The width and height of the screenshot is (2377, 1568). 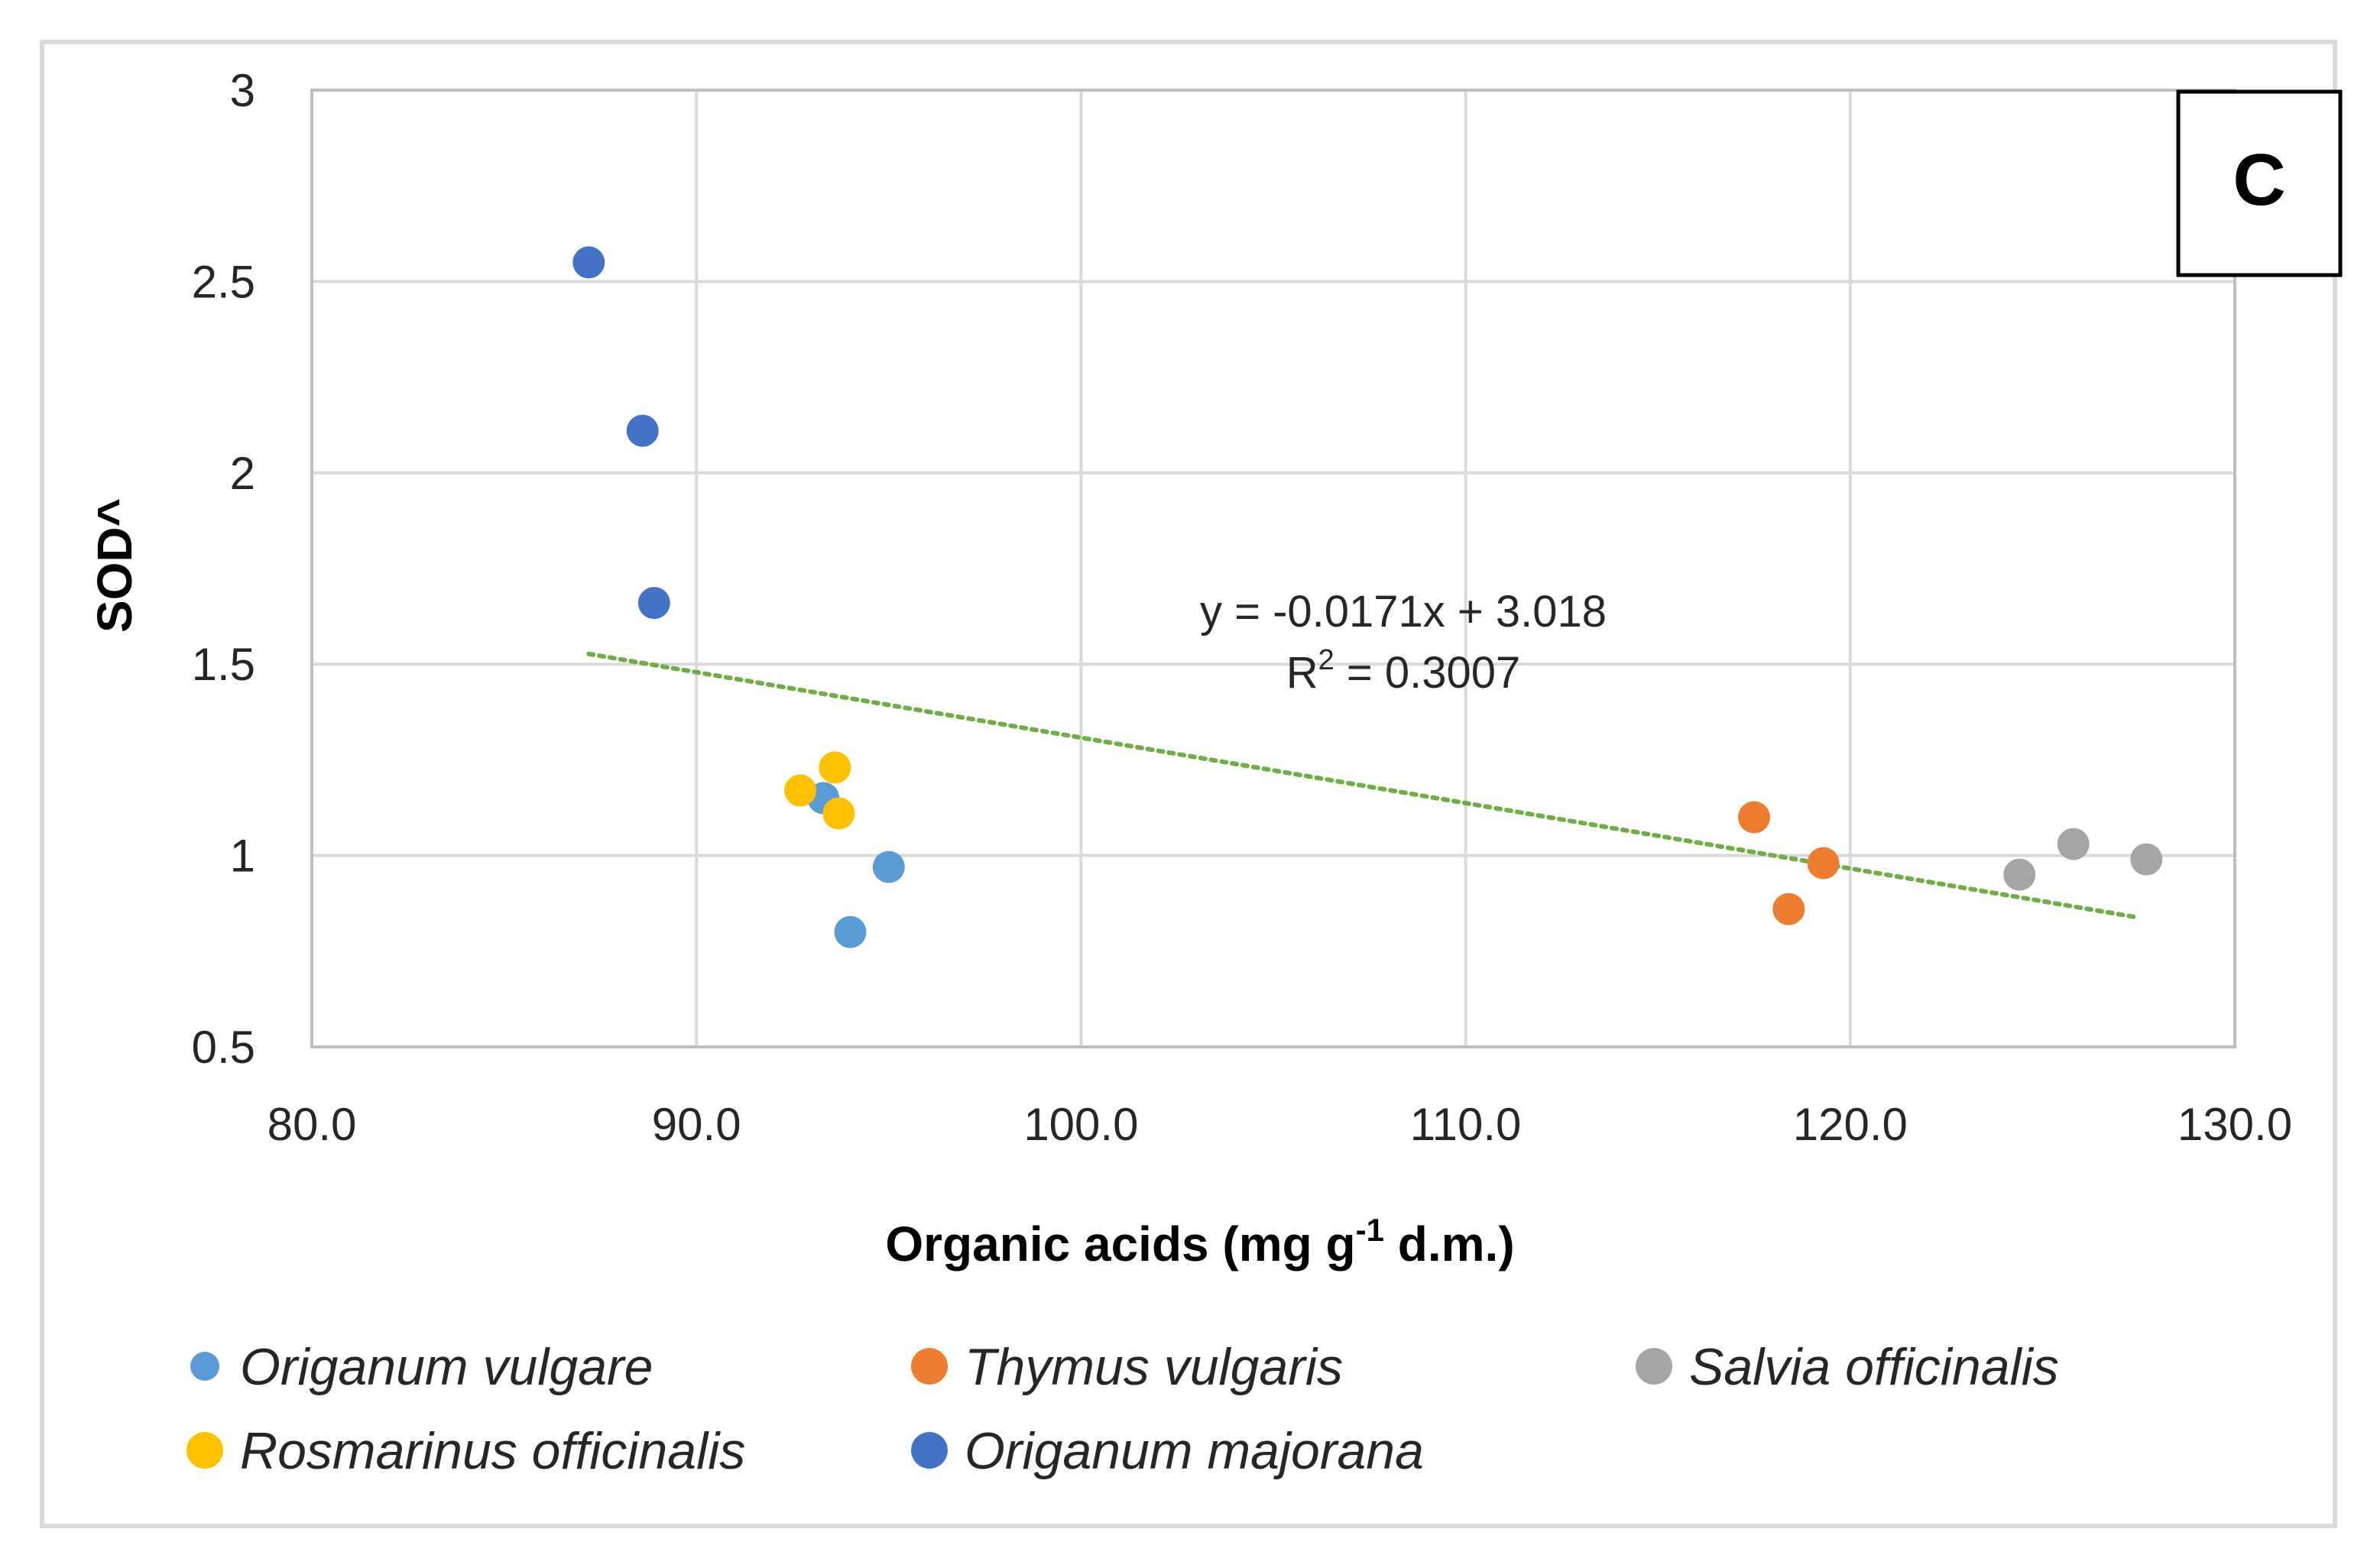 What do you see at coordinates (223, 664) in the screenshot?
I see `y-tick-label: 1.5` at bounding box center [223, 664].